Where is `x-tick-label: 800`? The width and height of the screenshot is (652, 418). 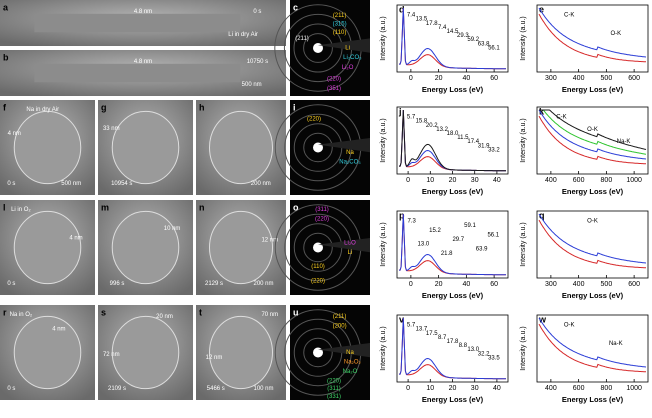
x-tick-label: 800 is located at coordinates (607, 388).